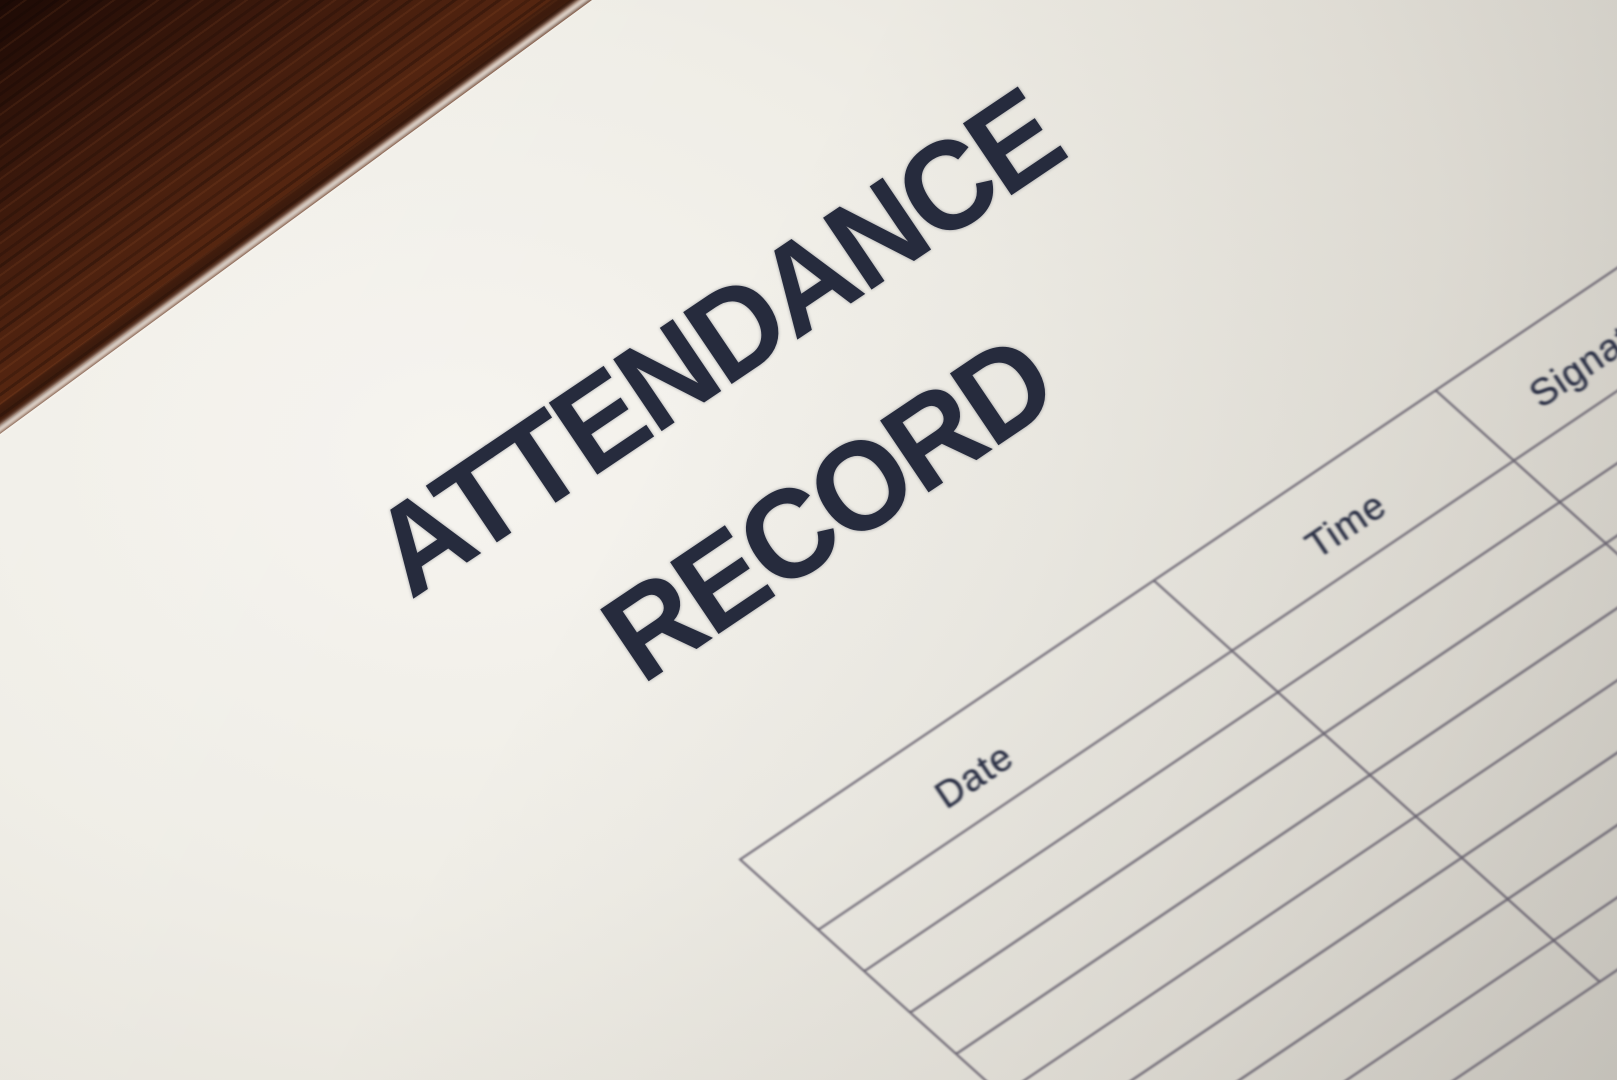 The height and width of the screenshot is (1080, 1617). What do you see at coordinates (1527, 252) in the screenshot?
I see `column-header-signature: Signature` at bounding box center [1527, 252].